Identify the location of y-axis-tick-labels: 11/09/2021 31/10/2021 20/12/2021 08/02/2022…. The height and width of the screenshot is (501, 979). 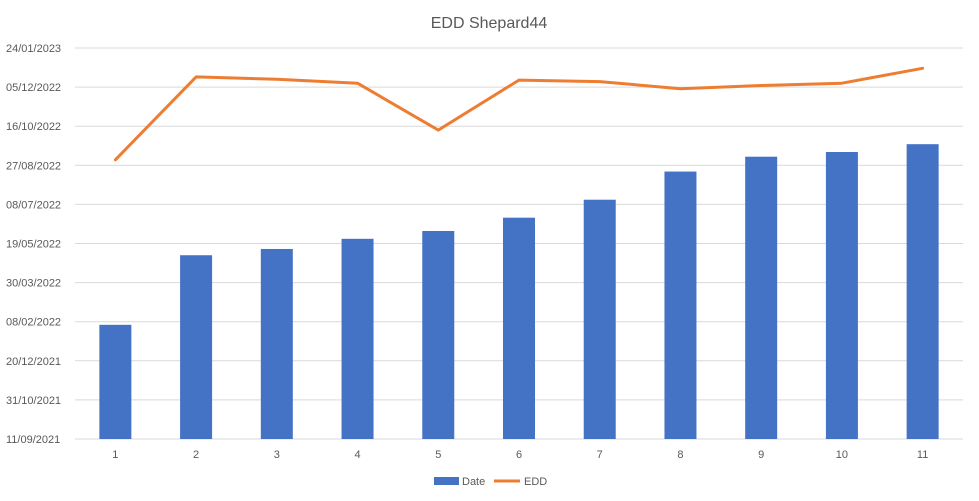
(33, 244).